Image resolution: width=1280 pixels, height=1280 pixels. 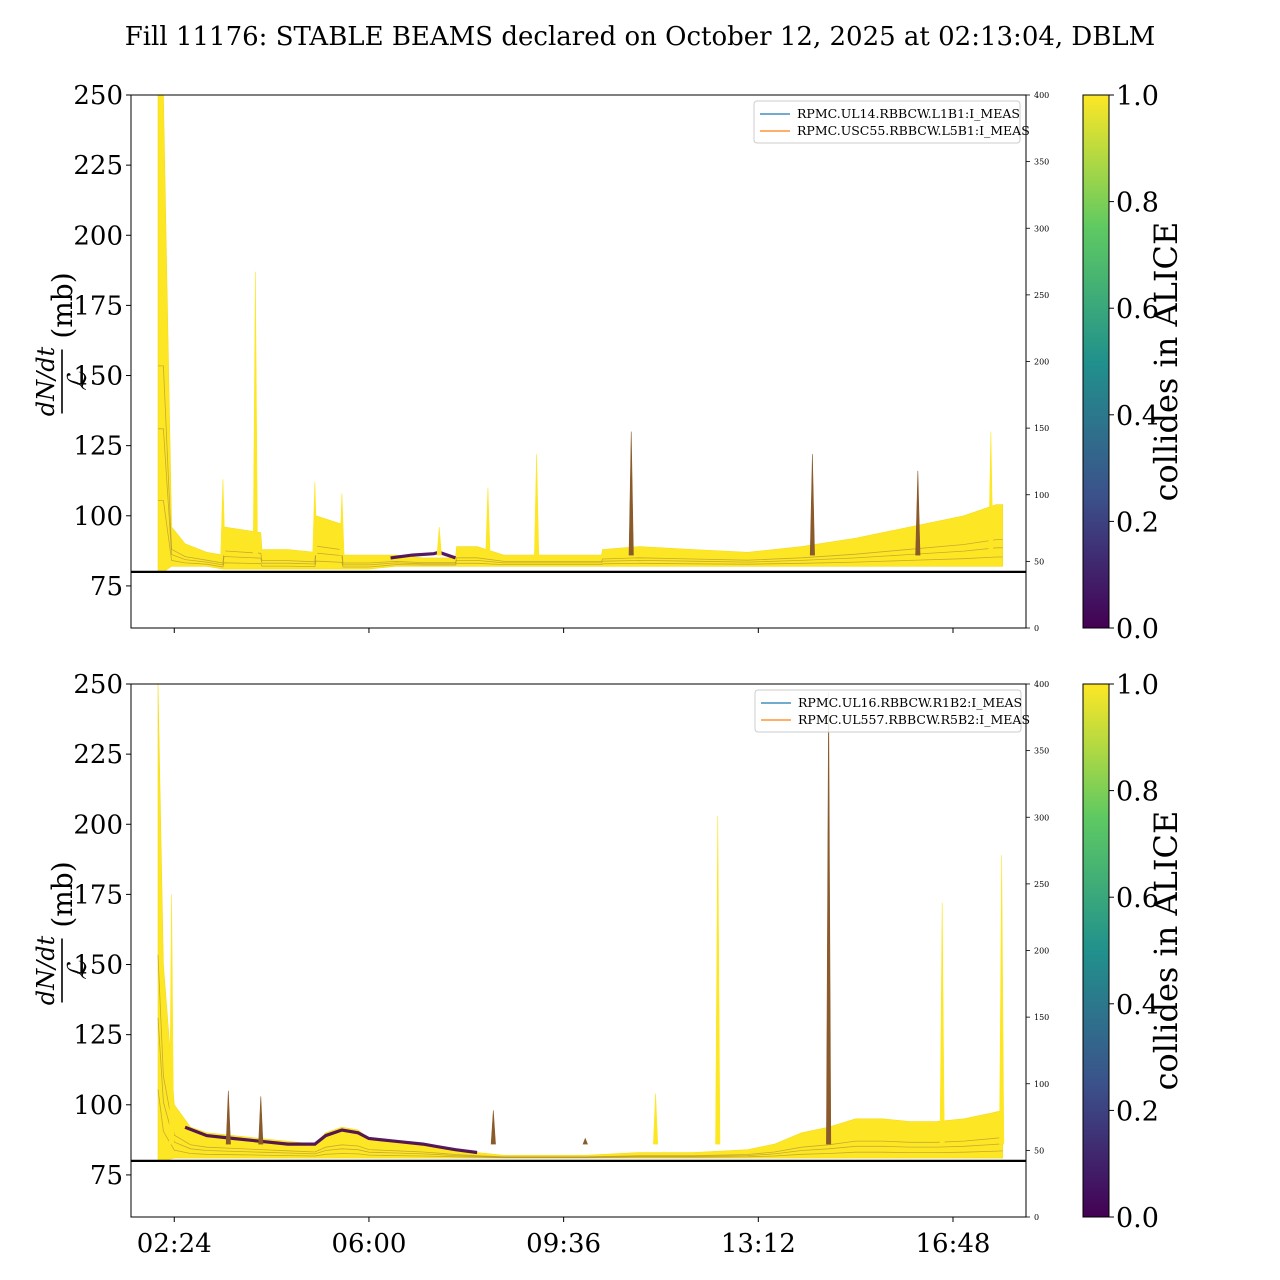 What do you see at coordinates (914, 719) in the screenshot?
I see `legend-entry: RPMC.UL557.RBBCW.R5B2:I_MEAS` at bounding box center [914, 719].